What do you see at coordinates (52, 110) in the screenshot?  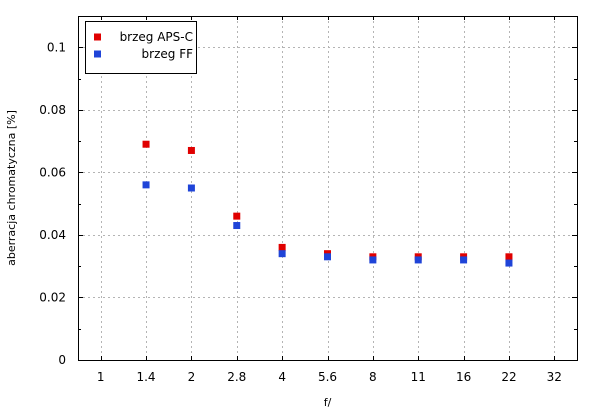 I see `y-tick-label: 0.08` at bounding box center [52, 110].